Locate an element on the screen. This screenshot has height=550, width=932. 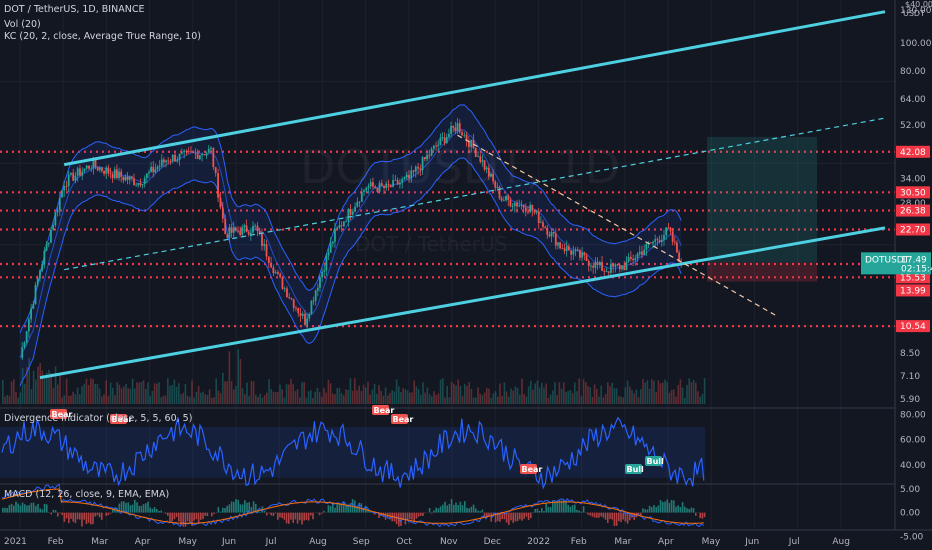
divergence-tag-bull is located at coordinates (633, 469).